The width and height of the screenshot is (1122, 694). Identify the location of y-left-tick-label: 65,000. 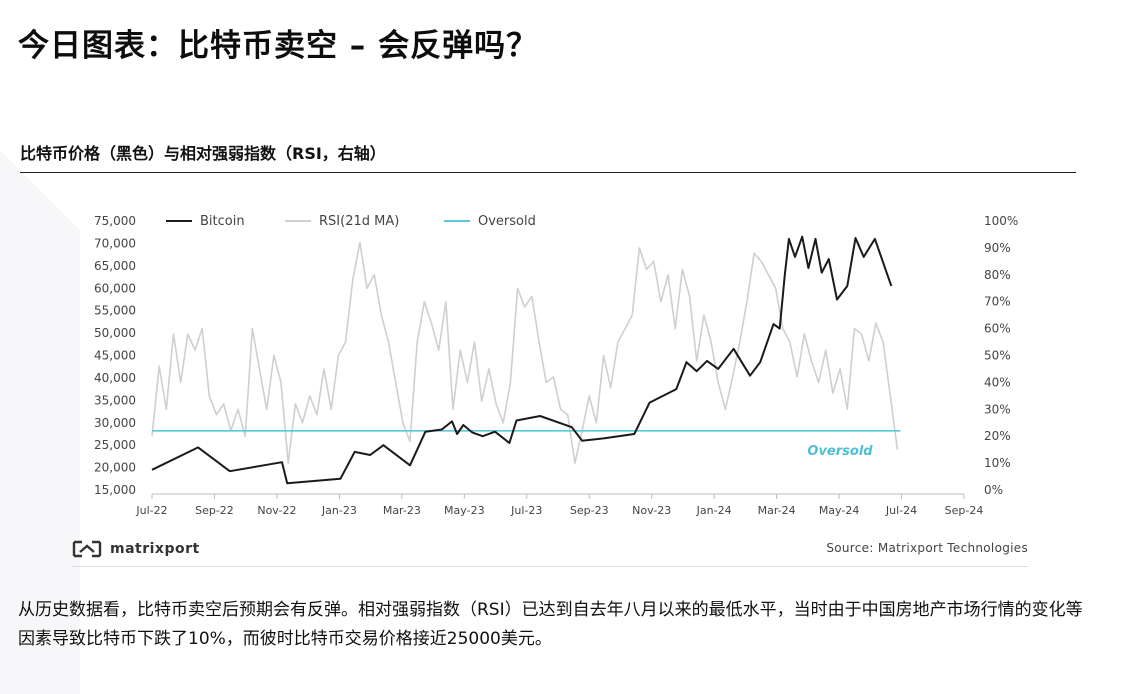
(115, 266).